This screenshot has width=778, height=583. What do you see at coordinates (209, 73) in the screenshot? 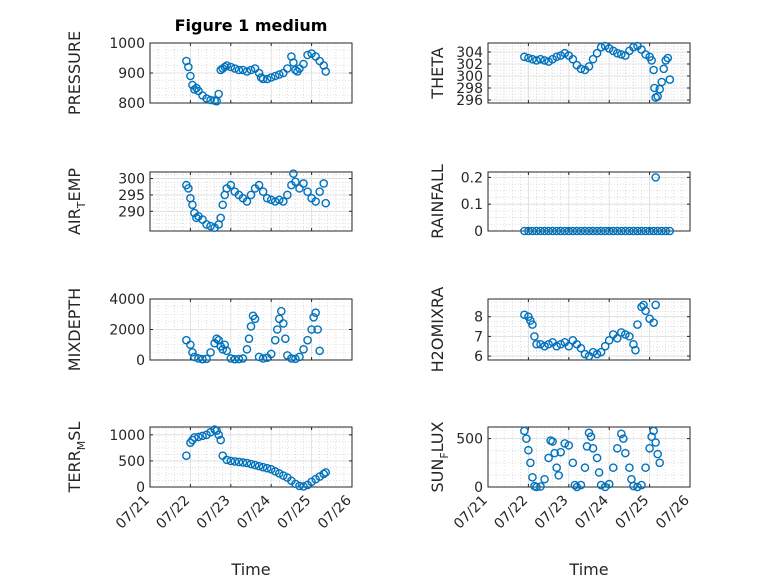
I see `subplot-top-left: 800 900 1000 PRESSURE` at bounding box center [209, 73].